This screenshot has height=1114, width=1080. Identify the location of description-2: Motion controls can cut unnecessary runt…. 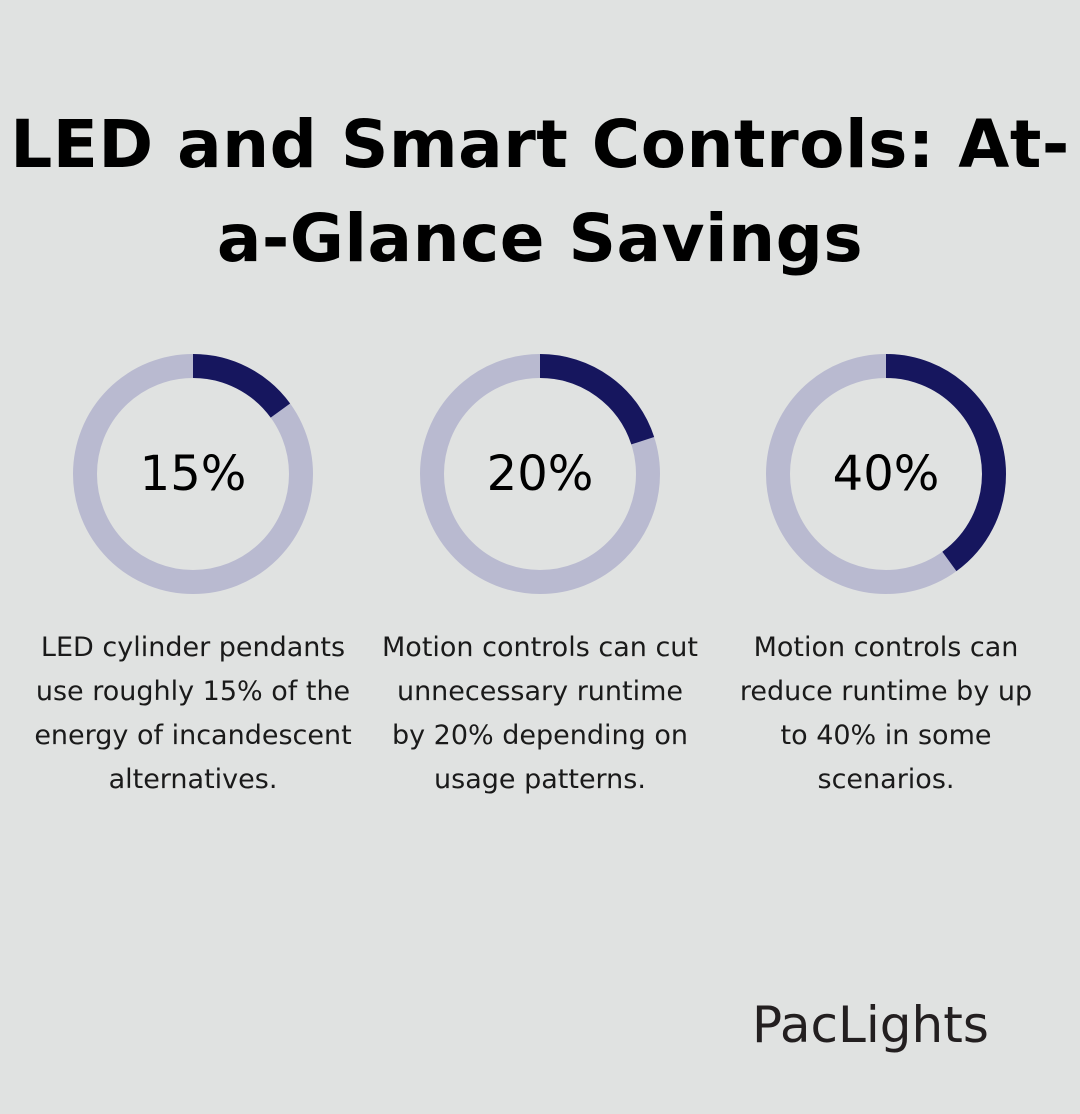
(540, 713).